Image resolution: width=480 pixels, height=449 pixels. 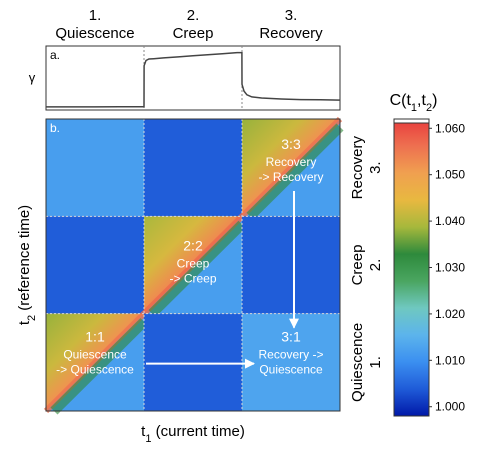 I want to click on strain-axis-label: γ, so click(x=32, y=77).